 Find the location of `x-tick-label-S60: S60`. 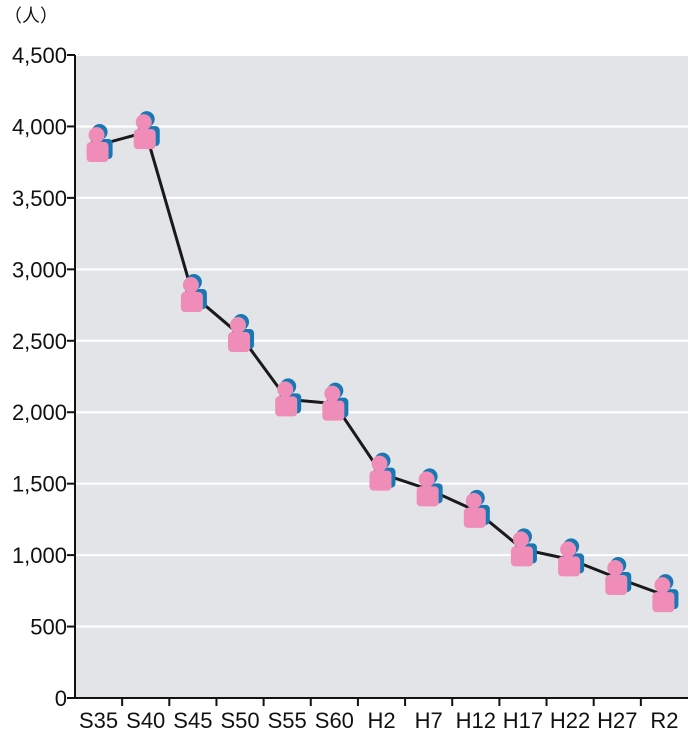

x-tick-label-S60: S60 is located at coordinates (334, 720).